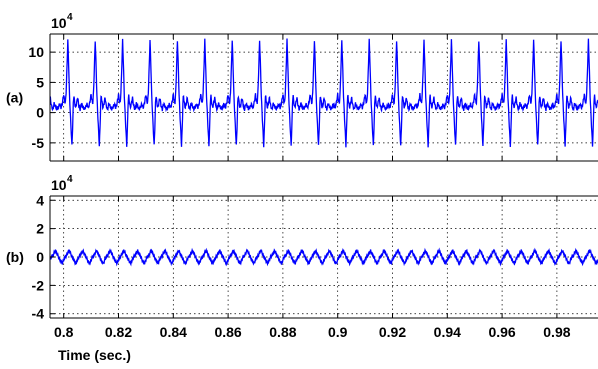 This screenshot has width=598, height=369. What do you see at coordinates (15, 257) in the screenshot?
I see `panel-b-panel-label: (b)` at bounding box center [15, 257].